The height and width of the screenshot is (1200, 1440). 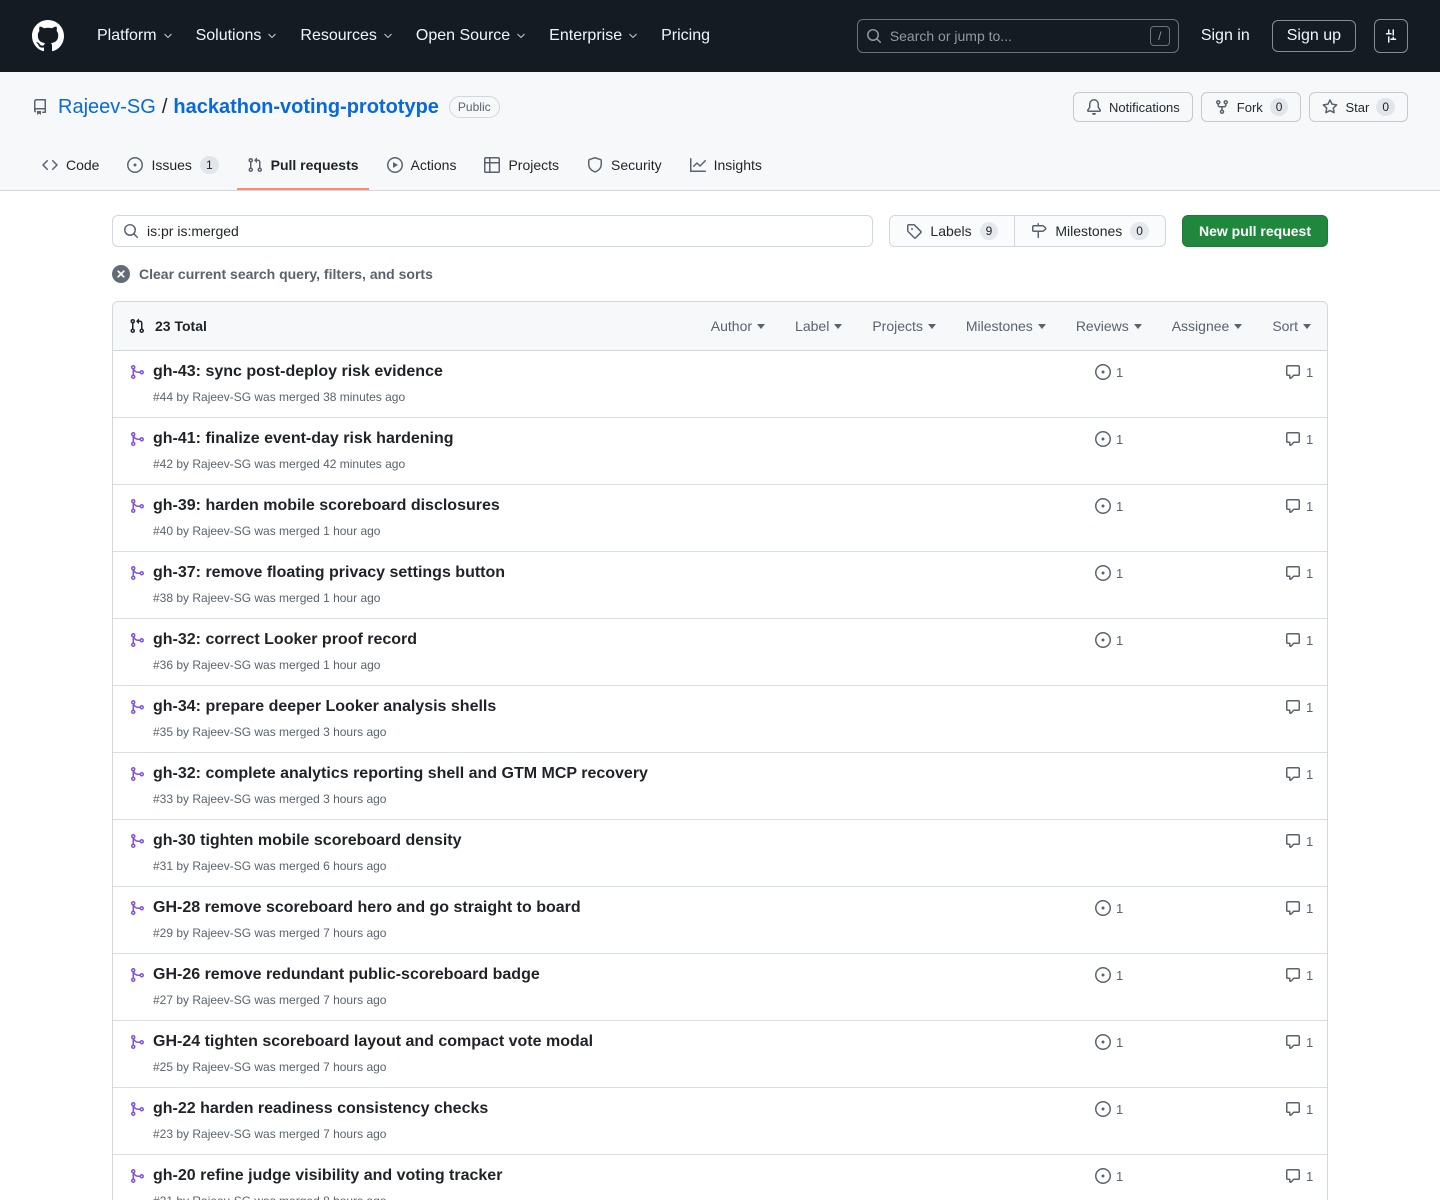 I want to click on tab-code: Code, so click(x=70, y=166).